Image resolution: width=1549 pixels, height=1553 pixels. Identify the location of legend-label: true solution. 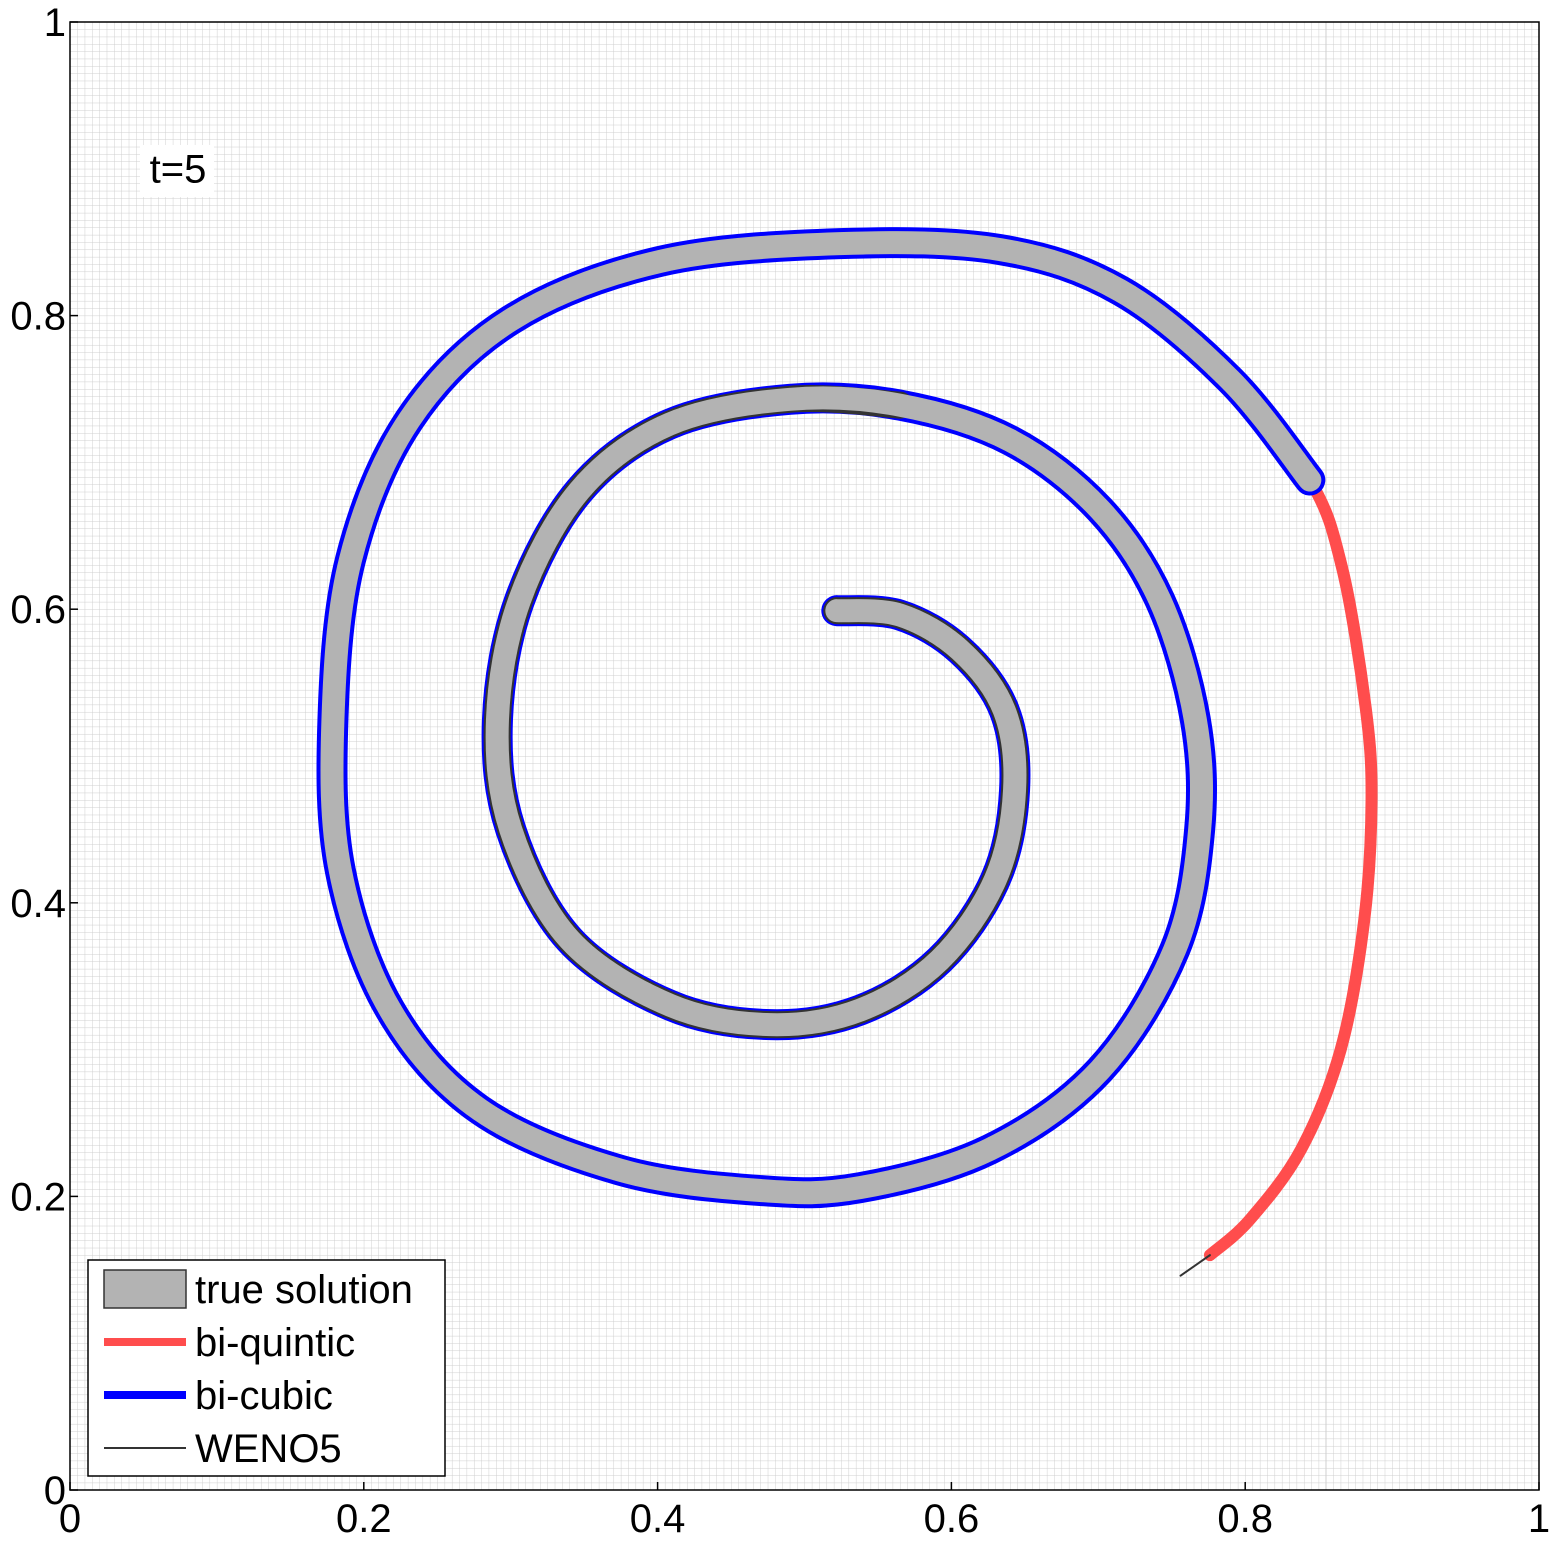
(304, 1290).